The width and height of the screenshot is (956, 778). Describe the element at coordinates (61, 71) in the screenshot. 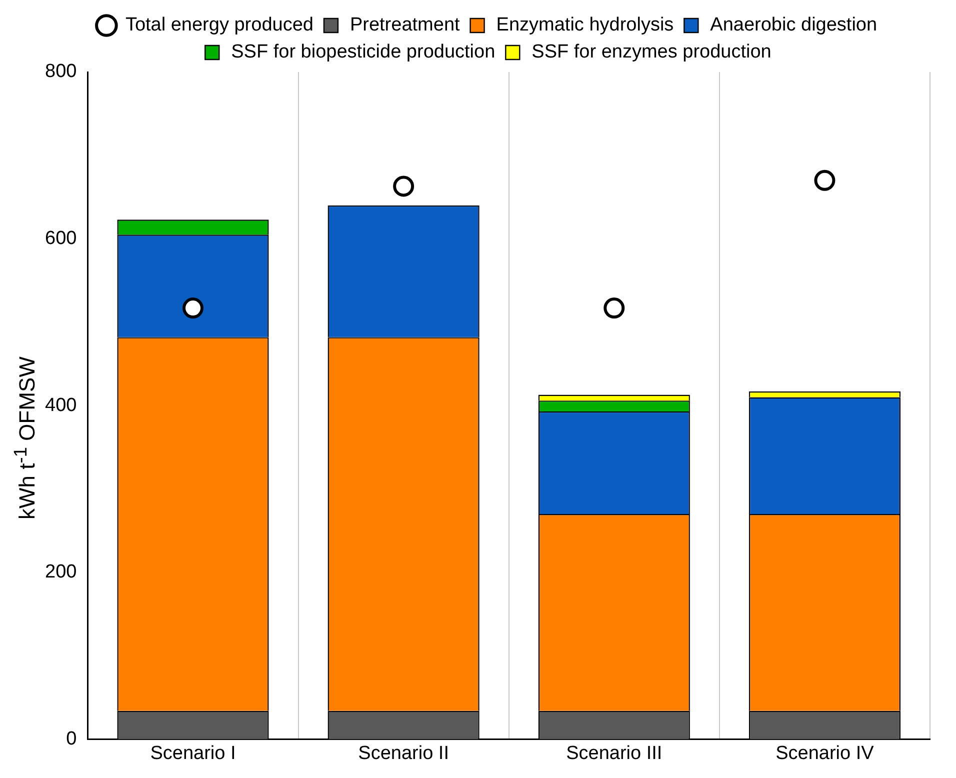

I see `y-tick-label: 800` at that location.